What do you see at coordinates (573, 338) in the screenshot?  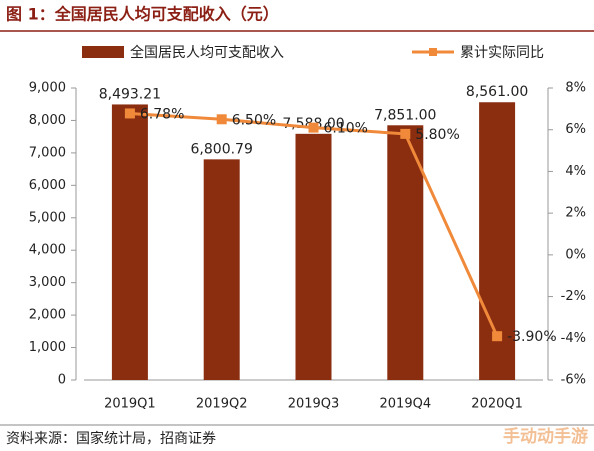 I see `y2-tick-label: -4%` at bounding box center [573, 338].